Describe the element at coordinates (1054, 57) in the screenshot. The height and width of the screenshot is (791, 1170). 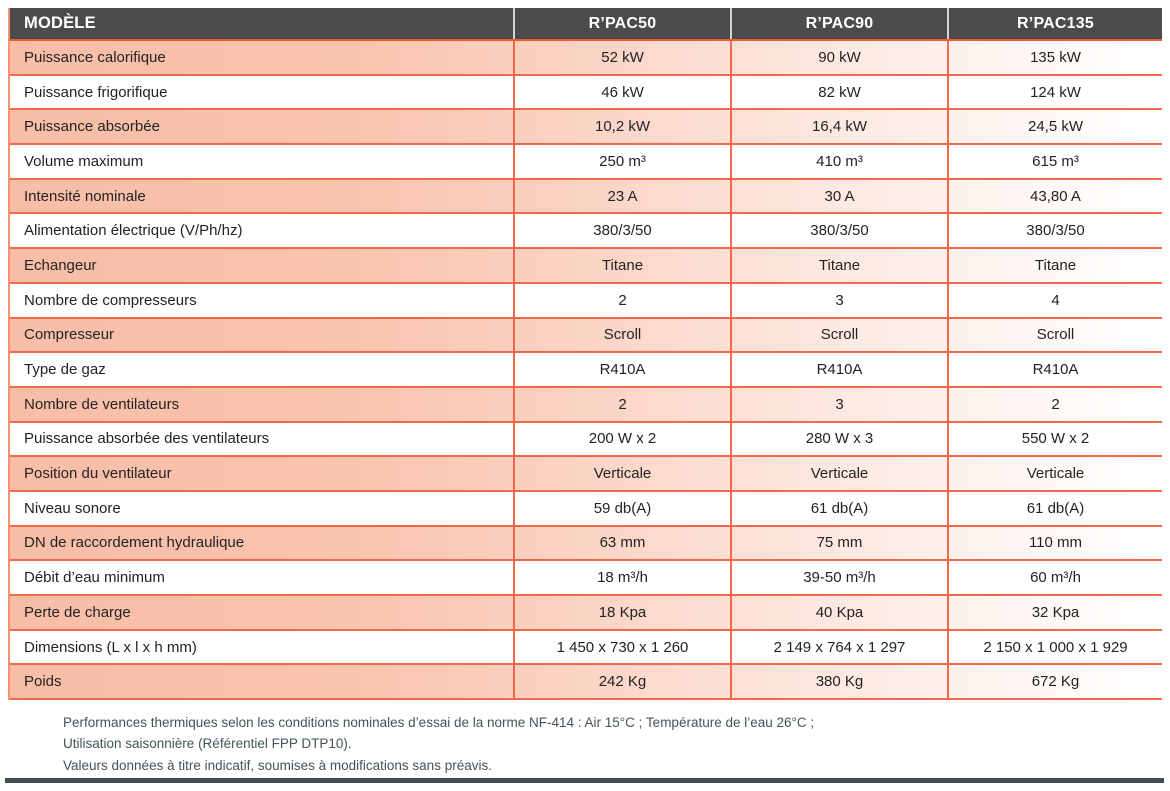
I see `value-cell: 135 kW` at that location.